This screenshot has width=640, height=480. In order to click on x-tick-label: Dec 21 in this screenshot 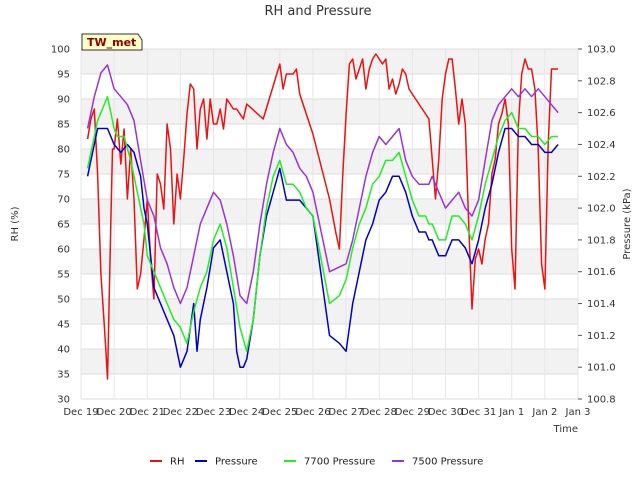, I will do `click(147, 412)`.